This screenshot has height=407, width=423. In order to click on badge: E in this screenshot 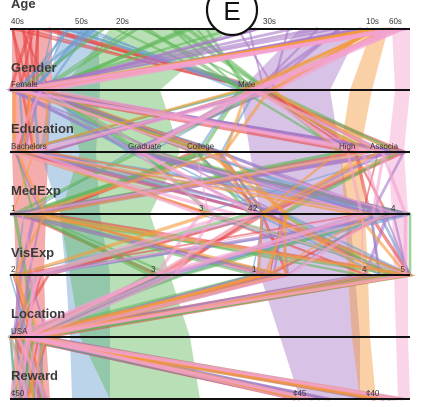, I will do `click(232, 18)`.